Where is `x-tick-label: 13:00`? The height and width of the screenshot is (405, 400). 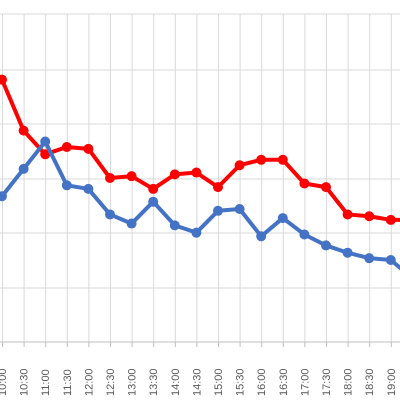 x-tick-label: 13:00 is located at coordinates (133, 382).